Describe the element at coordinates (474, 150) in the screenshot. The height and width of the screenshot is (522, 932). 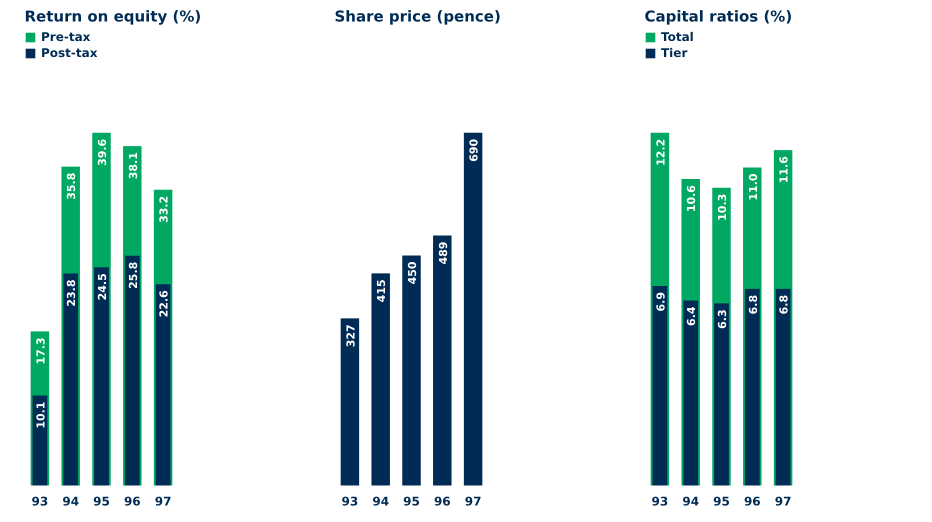
I see `data-label: 690` at that location.